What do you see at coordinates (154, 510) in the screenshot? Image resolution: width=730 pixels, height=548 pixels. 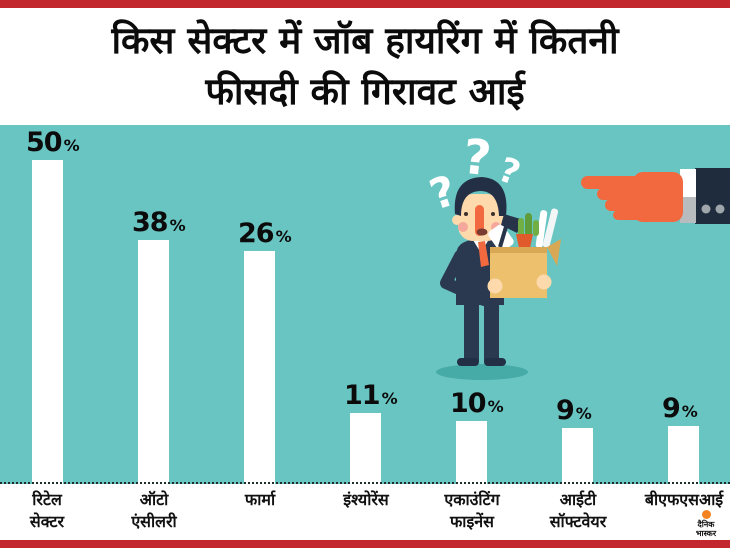 I see `category-label-auto-ancillary: ऑटो एंसीलरी` at bounding box center [154, 510].